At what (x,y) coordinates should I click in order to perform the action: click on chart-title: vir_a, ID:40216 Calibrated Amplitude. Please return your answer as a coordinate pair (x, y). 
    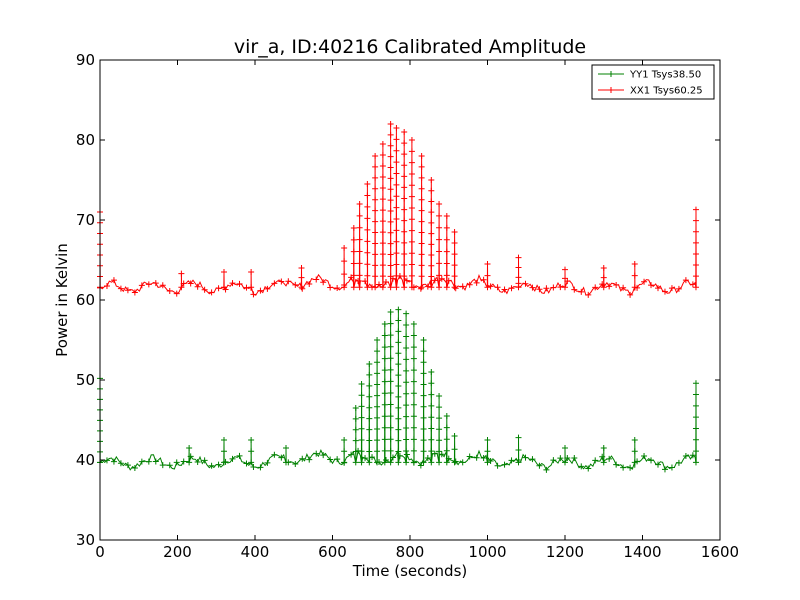
    Looking at the image, I should click on (410, 47).